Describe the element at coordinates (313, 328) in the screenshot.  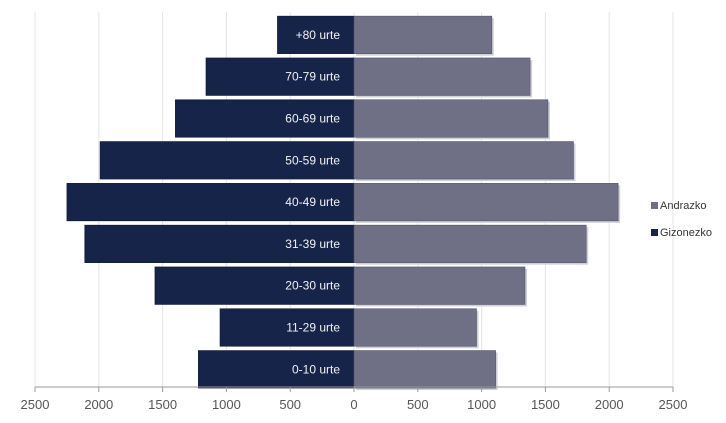
I see `category-label: 11-29 urte` at that location.